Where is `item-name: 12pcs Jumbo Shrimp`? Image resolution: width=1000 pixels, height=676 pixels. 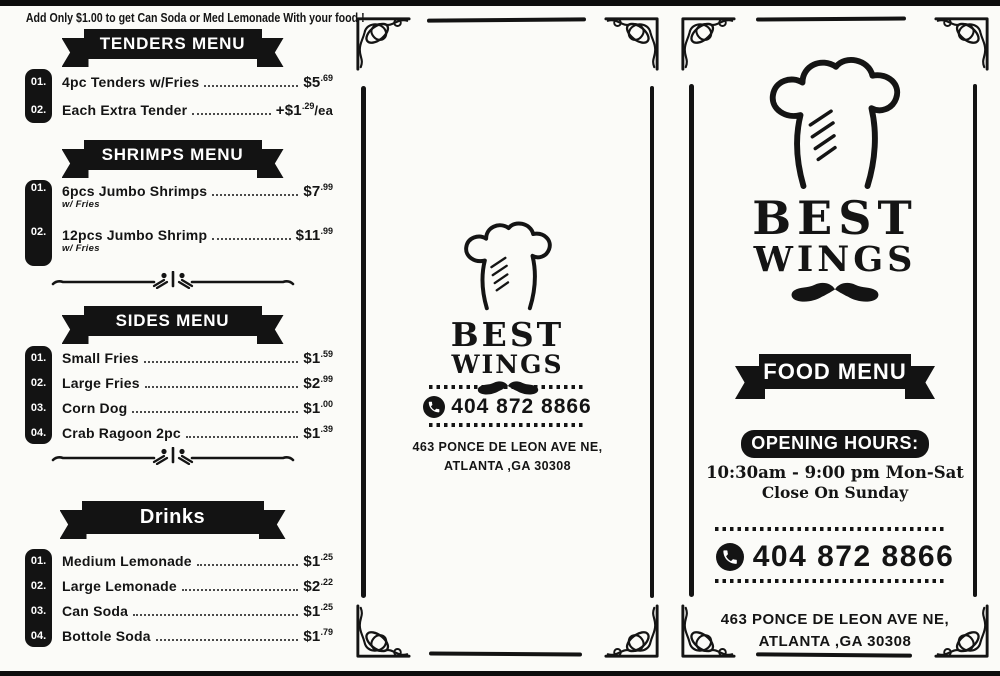 item-name: 12pcs Jumbo Shrimp is located at coordinates (135, 235).